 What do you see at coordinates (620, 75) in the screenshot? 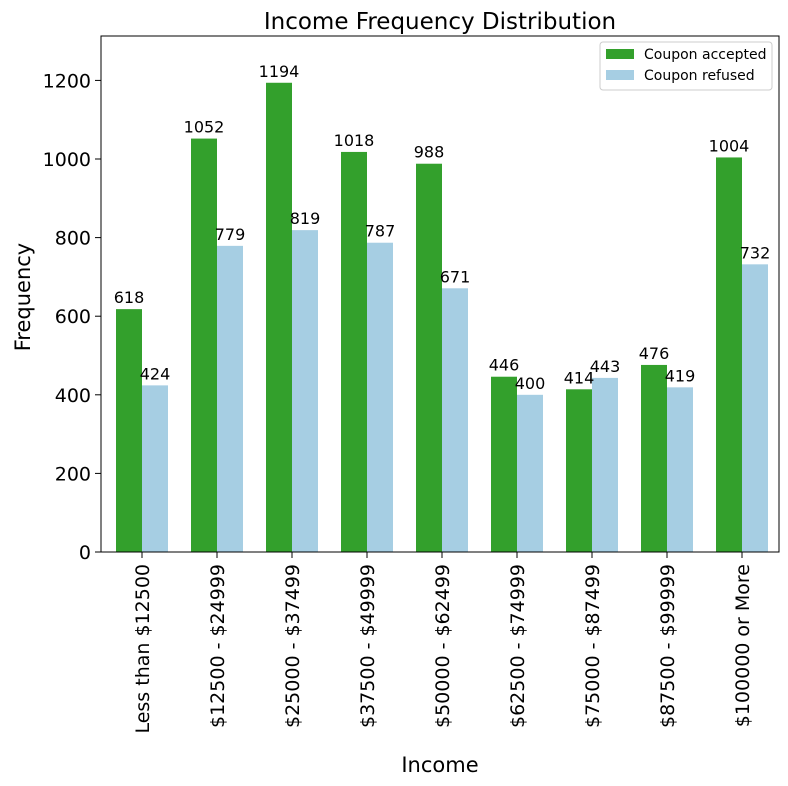
I see `legend-swatch-refused` at bounding box center [620, 75].